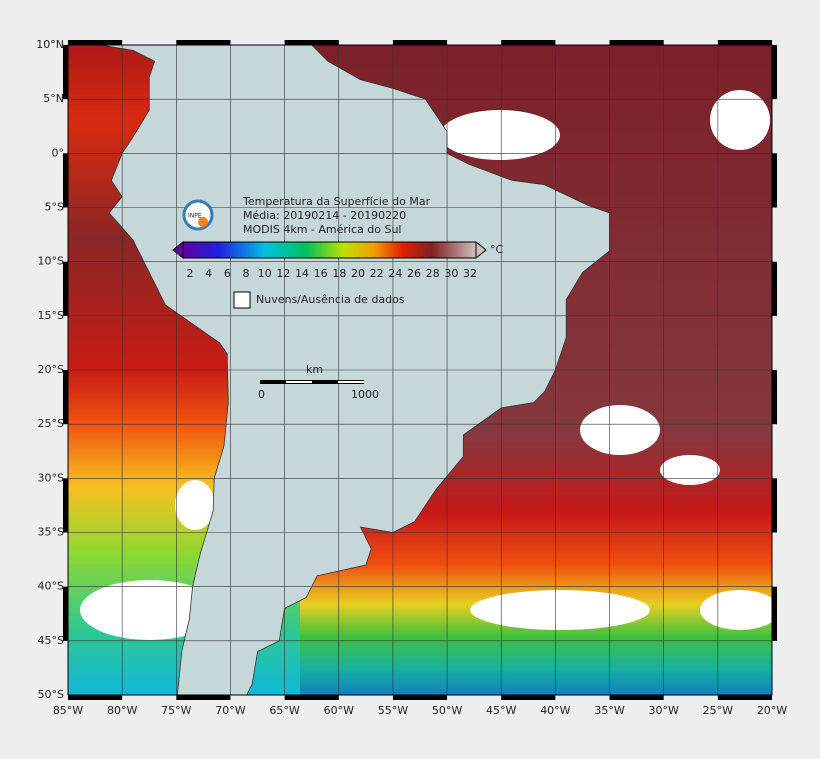 The width and height of the screenshot is (820, 759). What do you see at coordinates (377, 273) in the screenshot?
I see `colorbar-tick-label: 22` at bounding box center [377, 273].